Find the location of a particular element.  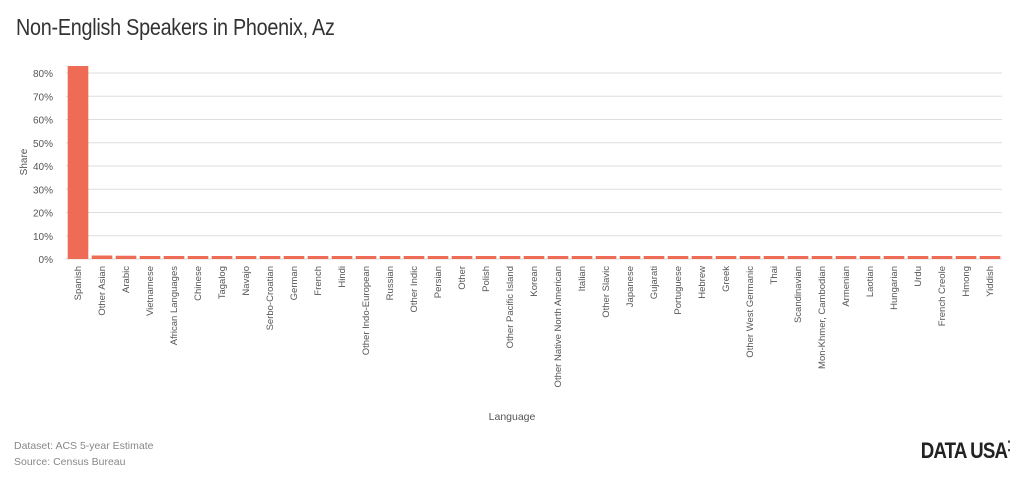

x-tick-label: Hmong is located at coordinates (966, 281).